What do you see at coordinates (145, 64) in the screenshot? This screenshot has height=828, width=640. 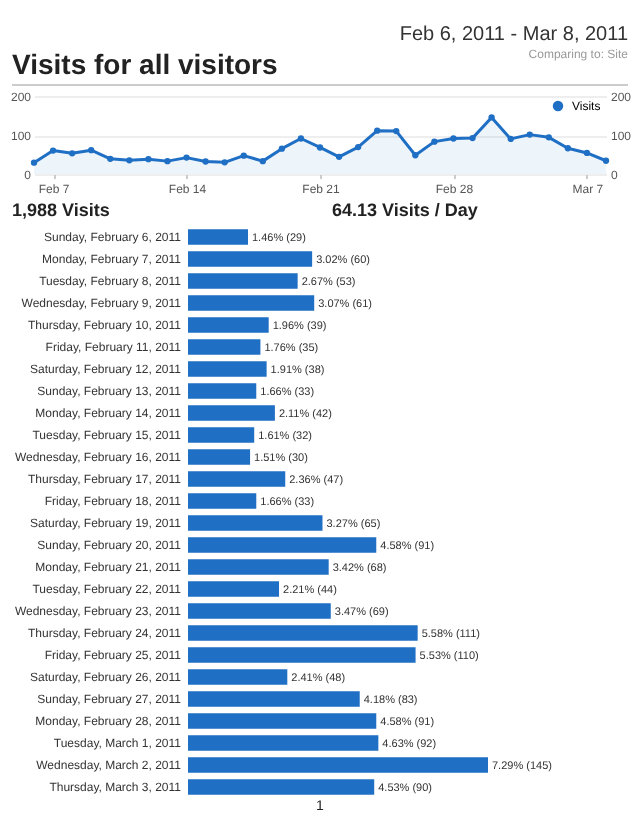 I see `chart-title: Visits for all visitors` at bounding box center [145, 64].